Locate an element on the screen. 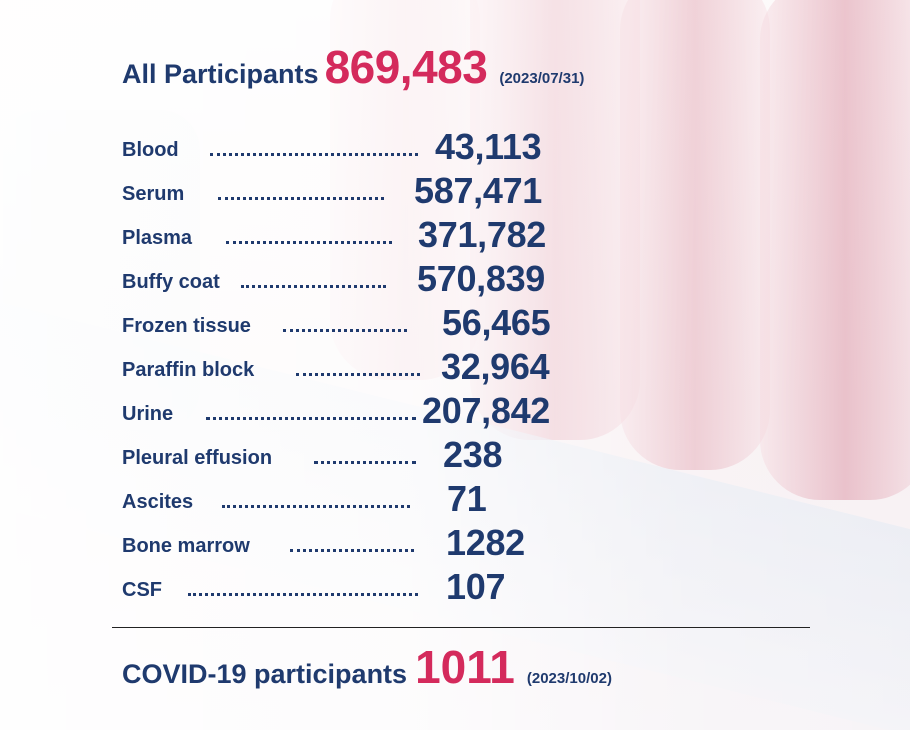 The height and width of the screenshot is (730, 910). specimen-value: 371,782 is located at coordinates (482, 234).